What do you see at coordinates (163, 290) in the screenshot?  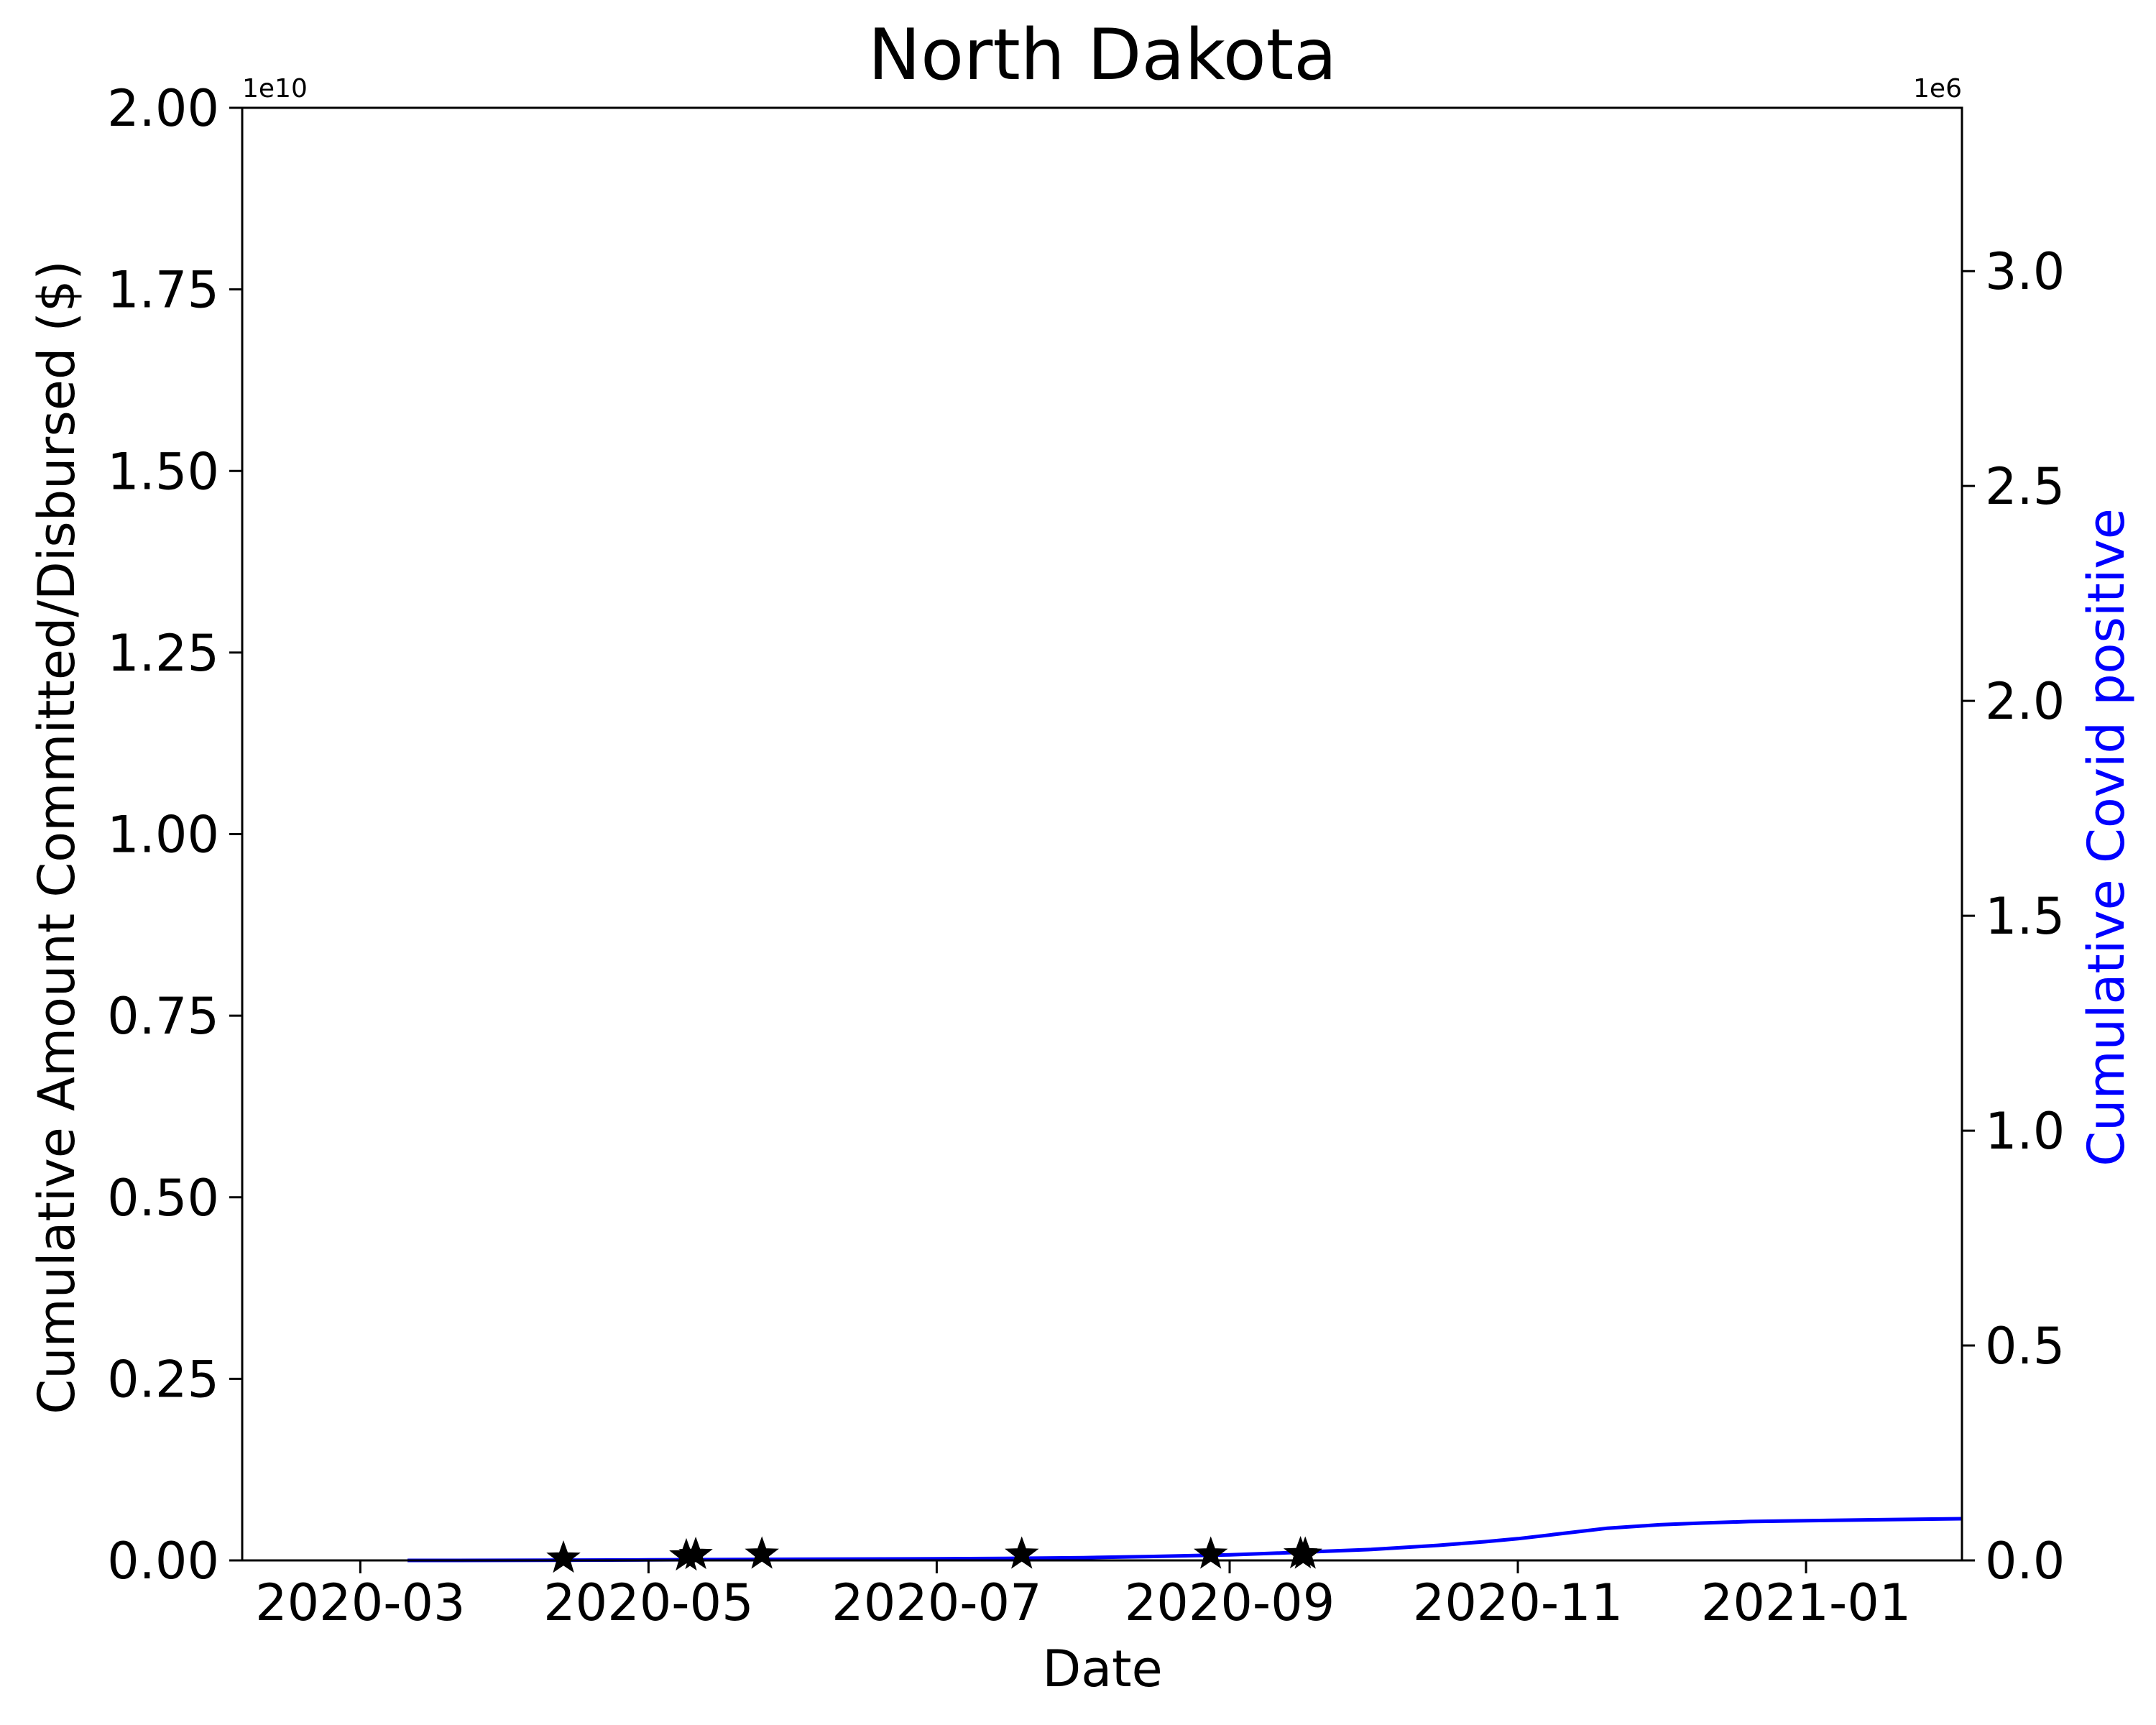 I see `y-tick-label: 1.75` at bounding box center [163, 290].